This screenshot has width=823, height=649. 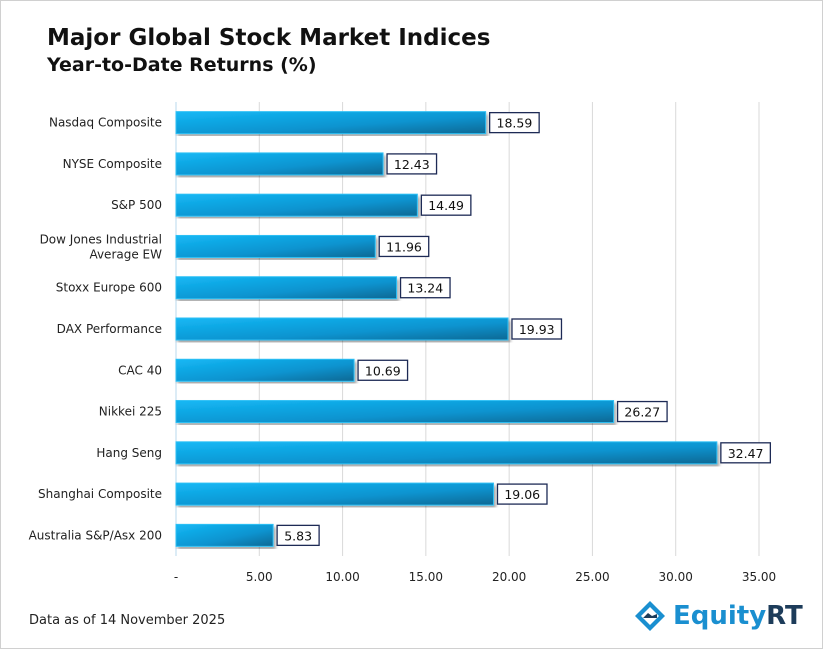 I want to click on data-label: 13.24, so click(x=425, y=288).